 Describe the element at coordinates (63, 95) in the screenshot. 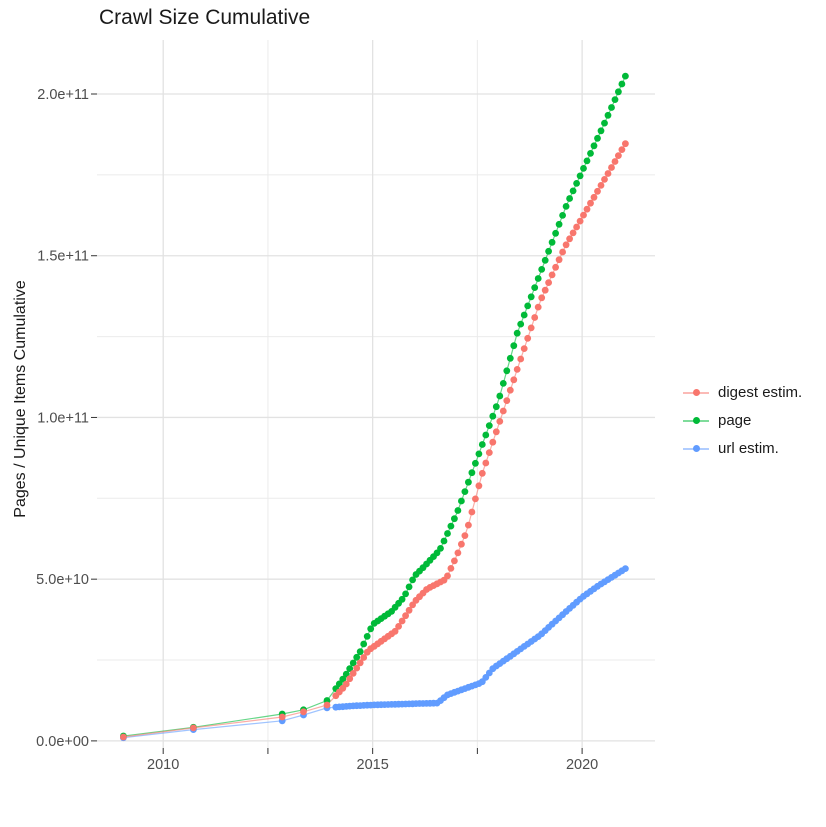

I see `y-tick-label: 2.0e+11` at that location.